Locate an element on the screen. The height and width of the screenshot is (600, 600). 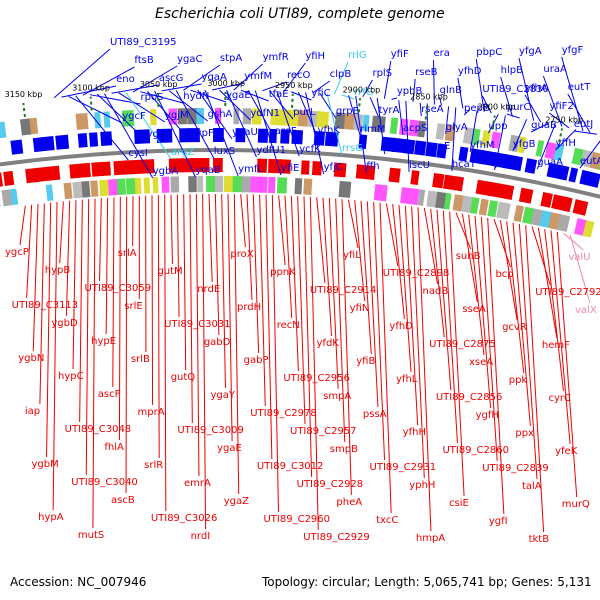
tick-label: 2800 kbp is located at coordinates (497, 107).